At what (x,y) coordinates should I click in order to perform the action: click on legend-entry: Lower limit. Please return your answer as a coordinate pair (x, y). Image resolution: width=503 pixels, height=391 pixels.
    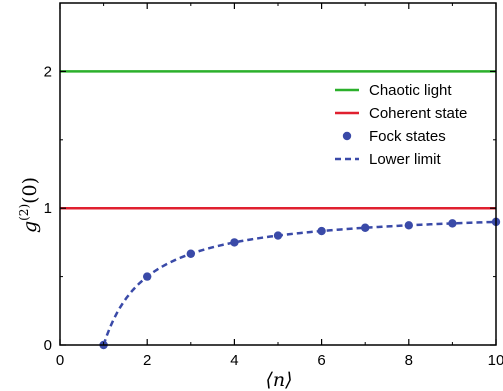
    Looking at the image, I should click on (388, 159).